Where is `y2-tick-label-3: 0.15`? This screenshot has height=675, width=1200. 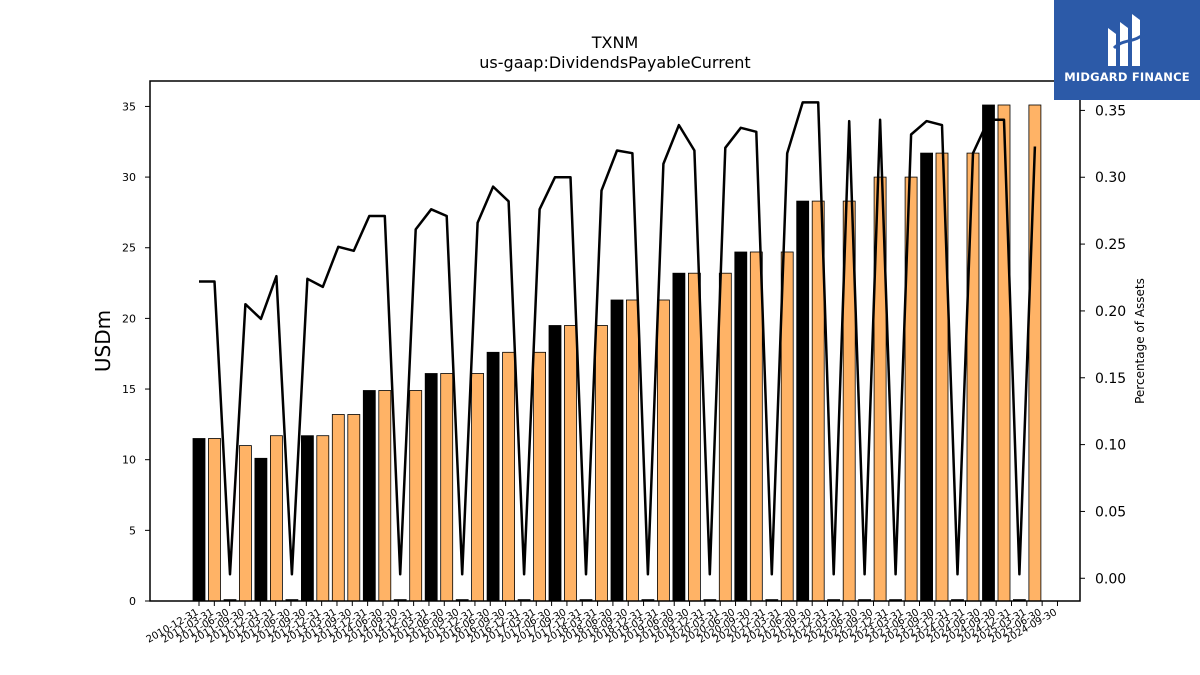
y2-tick-label-3: 0.15 is located at coordinates (1110, 379).